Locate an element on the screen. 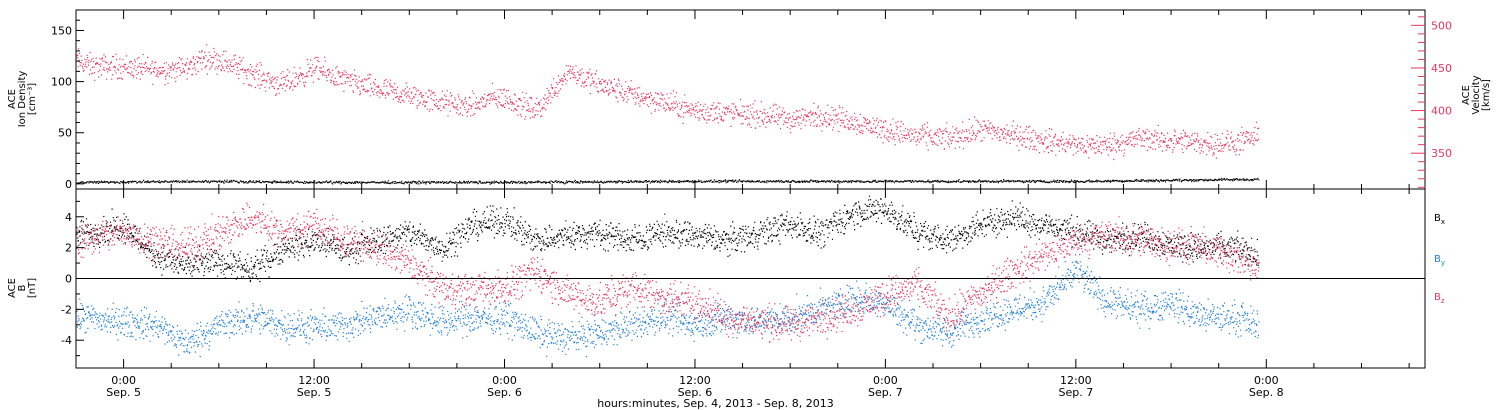 The height and width of the screenshot is (410, 1500). velocity-axis-title-line: [km/s] is located at coordinates (1486, 95).